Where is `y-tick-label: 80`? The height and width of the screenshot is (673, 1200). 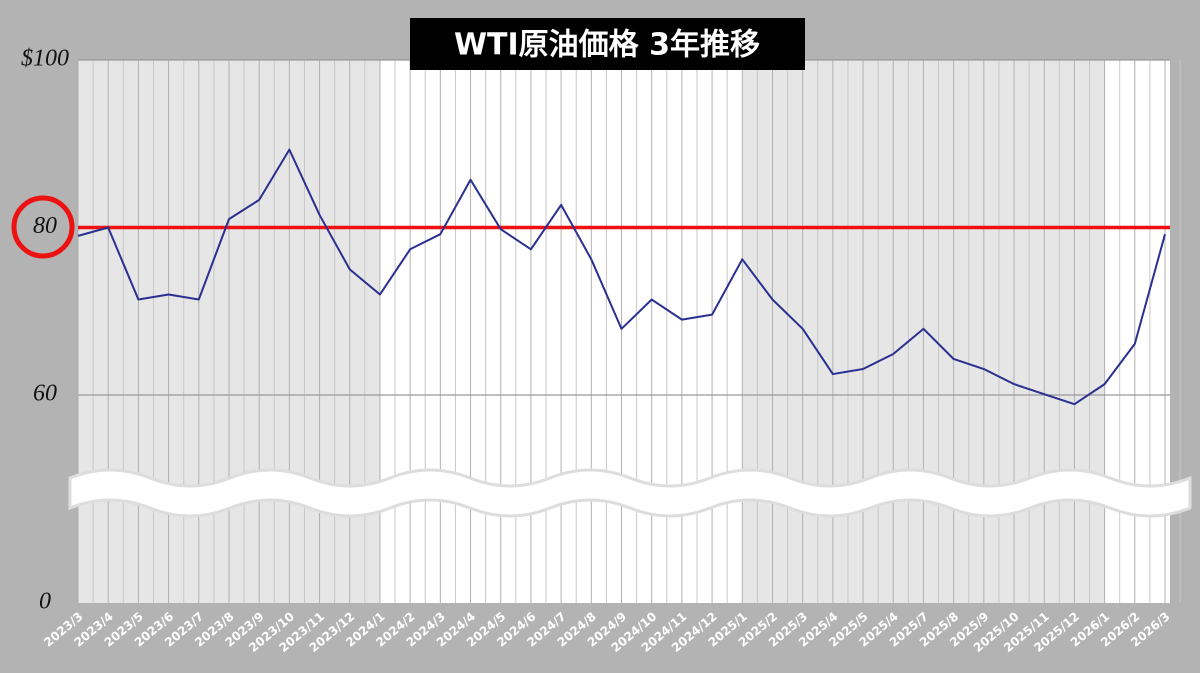
y-tick-label: 80 is located at coordinates (45, 226).